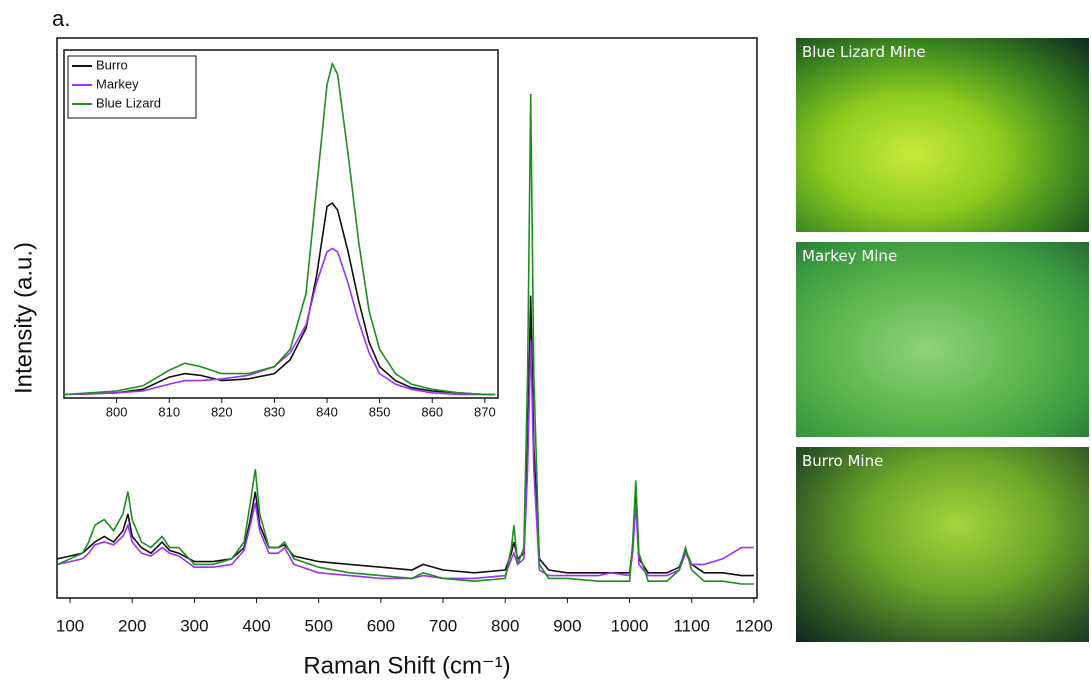  I want to click on x-tick-label: 840, so click(327, 411).